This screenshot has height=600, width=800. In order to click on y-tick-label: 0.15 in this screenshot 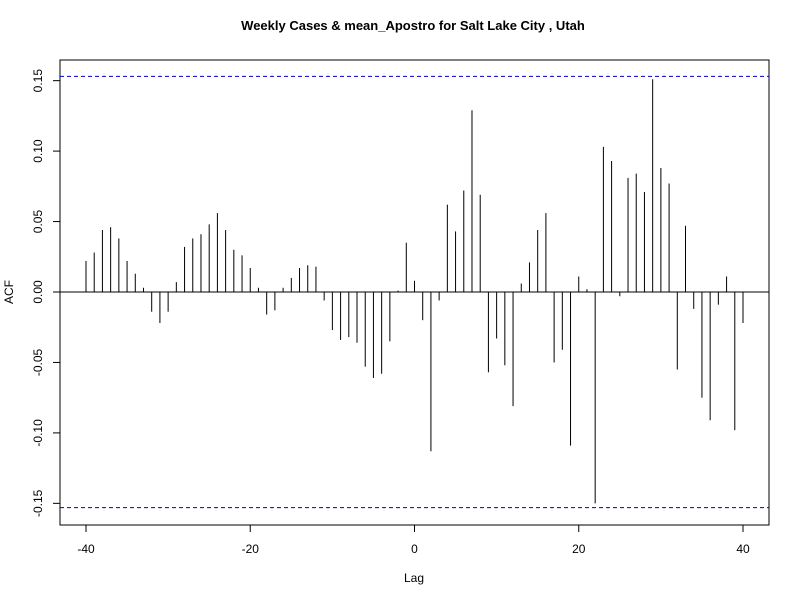, I will do `click(38, 81)`.